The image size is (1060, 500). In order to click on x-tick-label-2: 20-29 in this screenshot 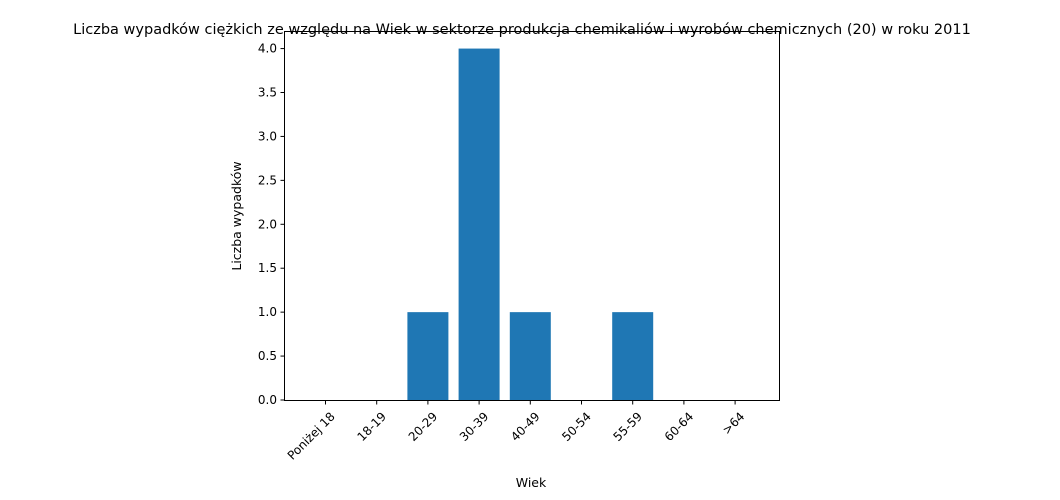, I will do `click(423, 426)`.